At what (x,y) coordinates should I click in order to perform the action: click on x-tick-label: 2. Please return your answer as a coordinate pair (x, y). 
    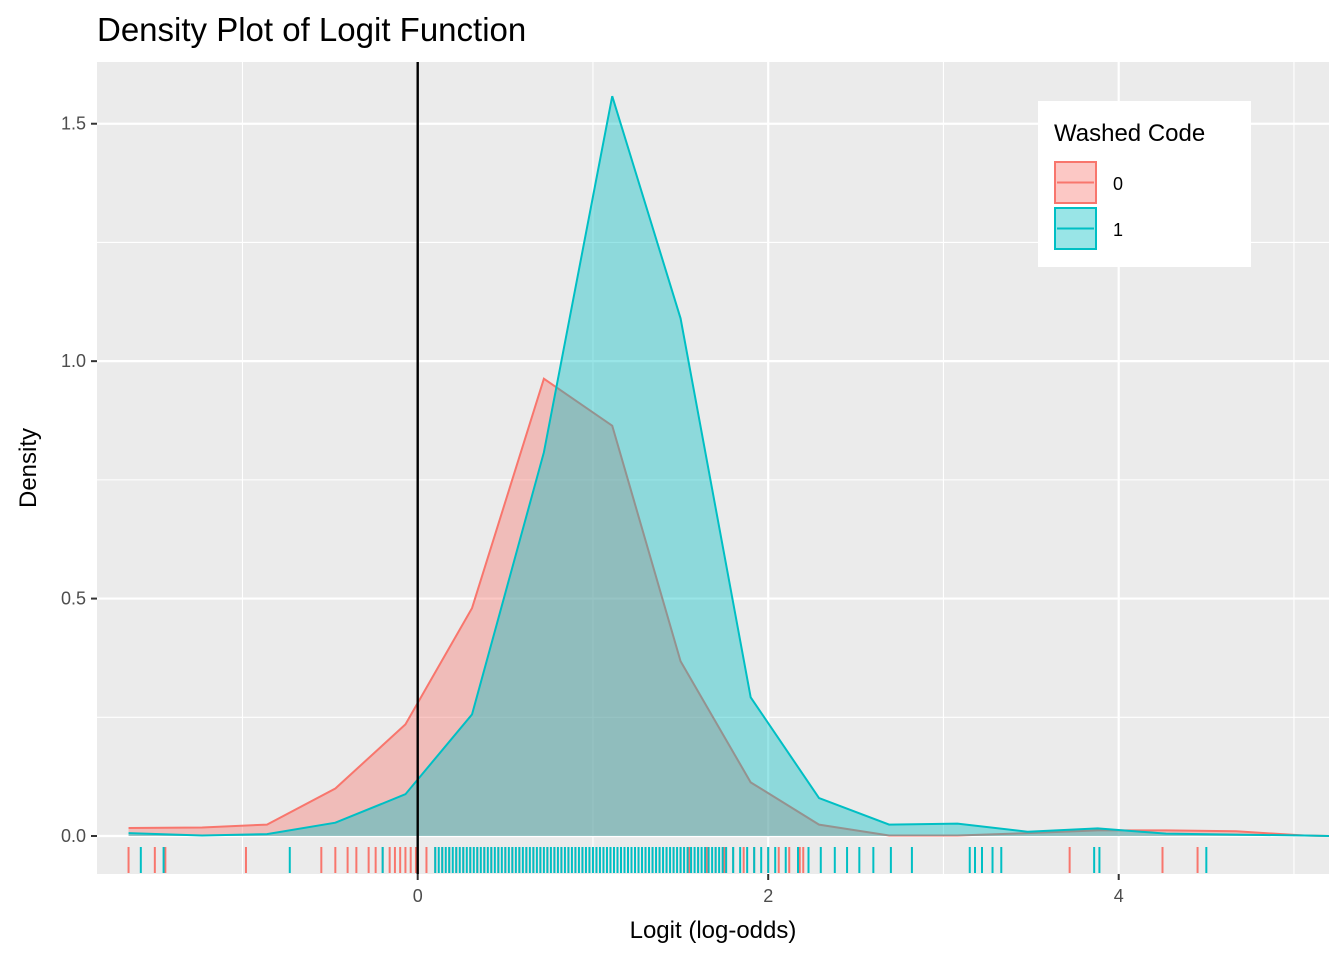
    Looking at the image, I should click on (768, 896).